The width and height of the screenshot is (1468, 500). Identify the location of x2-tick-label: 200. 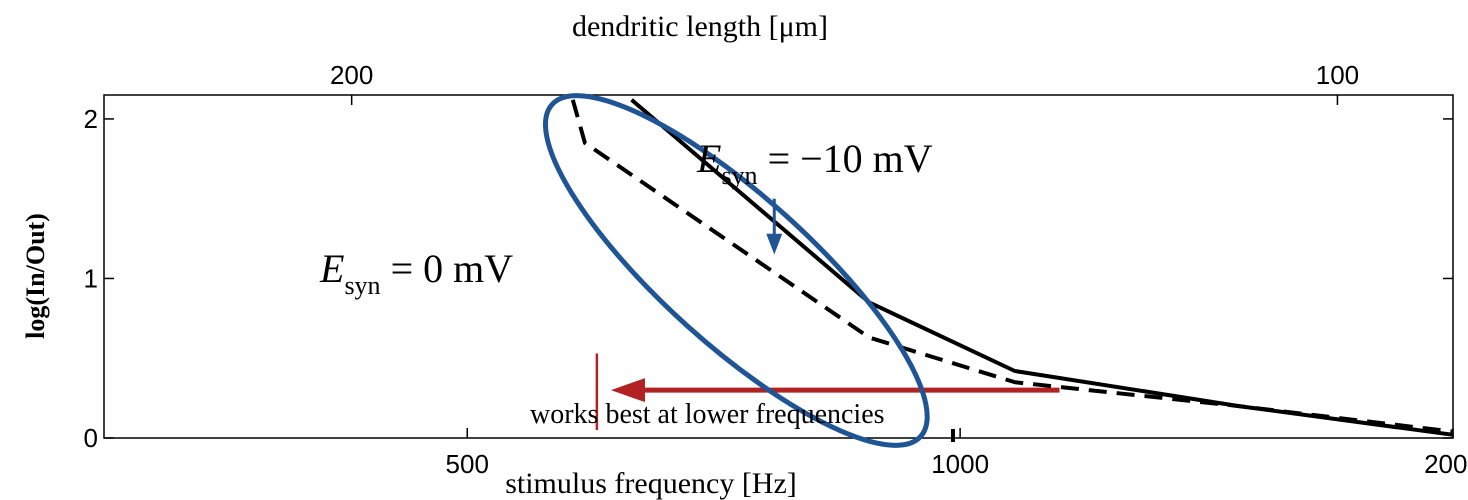
(351, 75).